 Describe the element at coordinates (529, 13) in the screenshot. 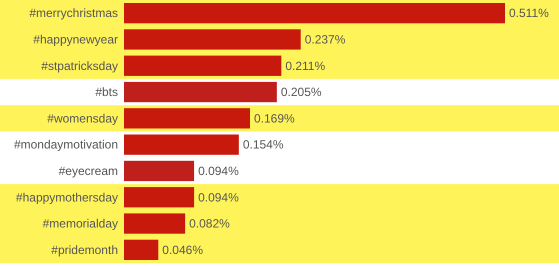

I see `data-label: 0.511%` at that location.